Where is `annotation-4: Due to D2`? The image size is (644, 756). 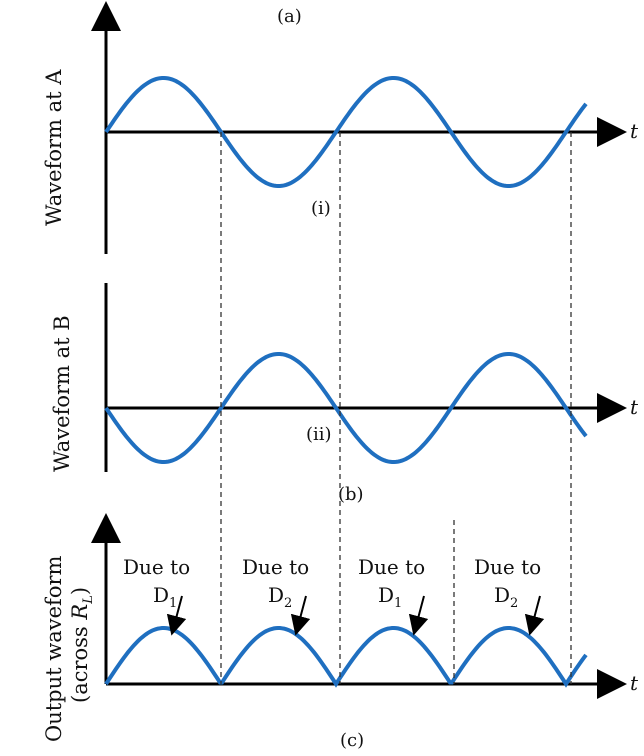 annotation-4: Due to D2 is located at coordinates (509, 595).